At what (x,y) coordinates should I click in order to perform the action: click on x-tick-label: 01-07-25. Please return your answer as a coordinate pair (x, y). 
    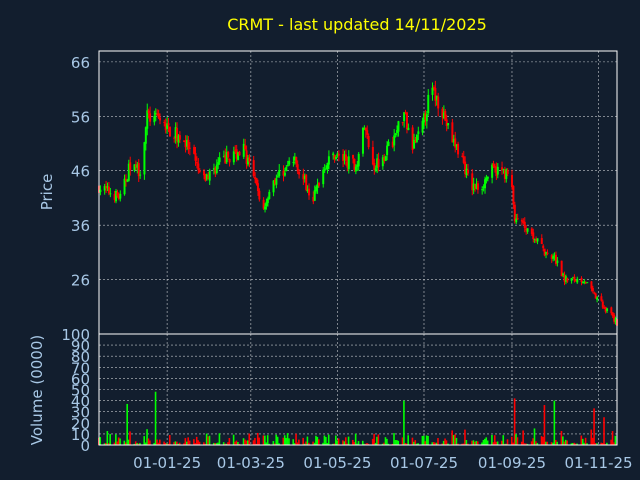
    Looking at the image, I should click on (424, 463).